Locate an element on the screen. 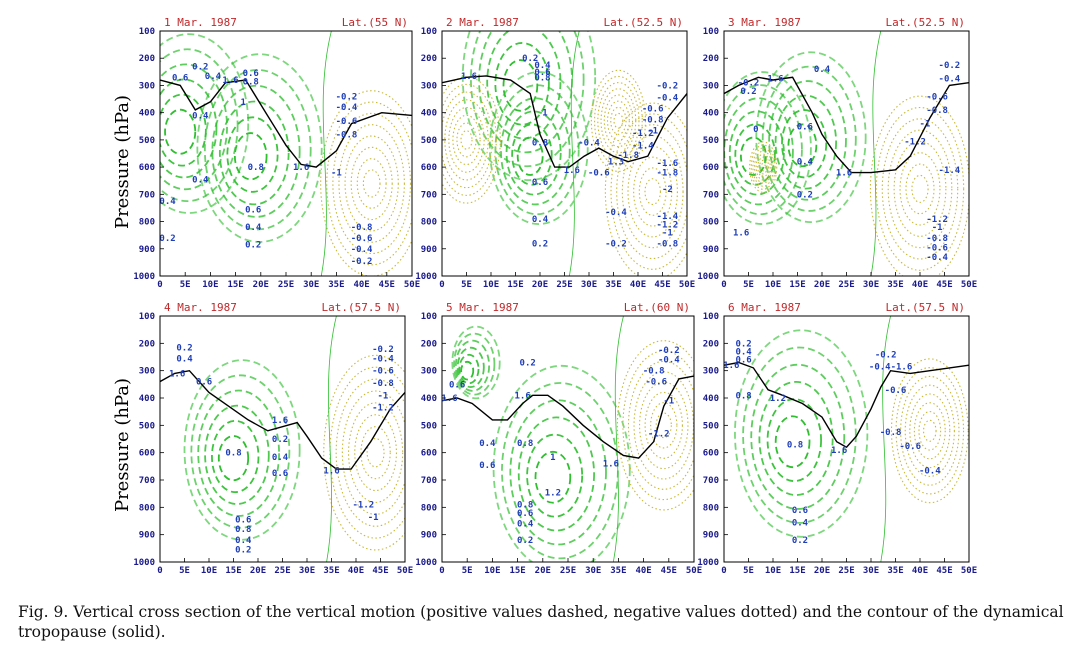 This screenshot has width=1088, height=654. panel-date-title: 3 Mar. 1987 is located at coordinates (764, 22).